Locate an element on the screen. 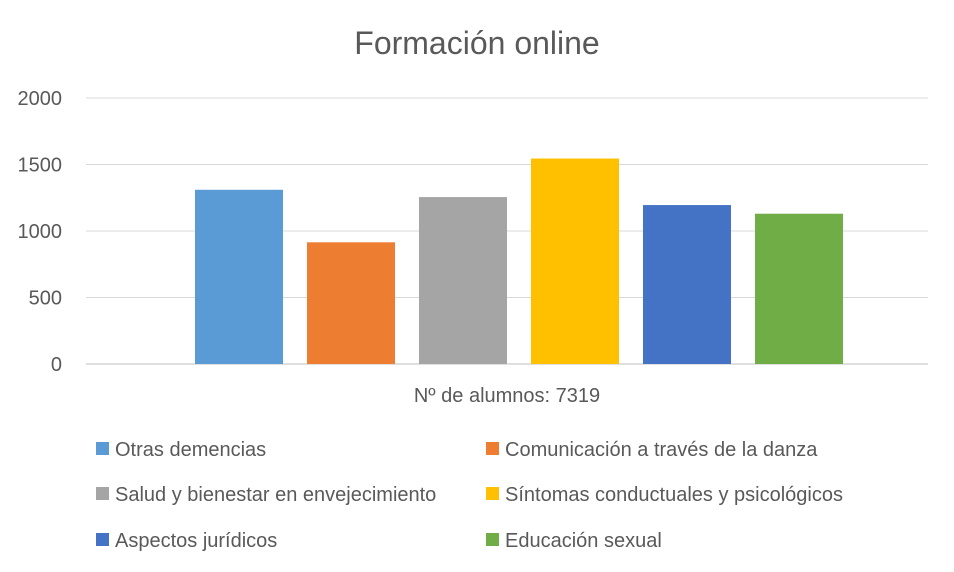 The image size is (954, 572). legend-label: Comunicación a través de la danza is located at coordinates (661, 450).